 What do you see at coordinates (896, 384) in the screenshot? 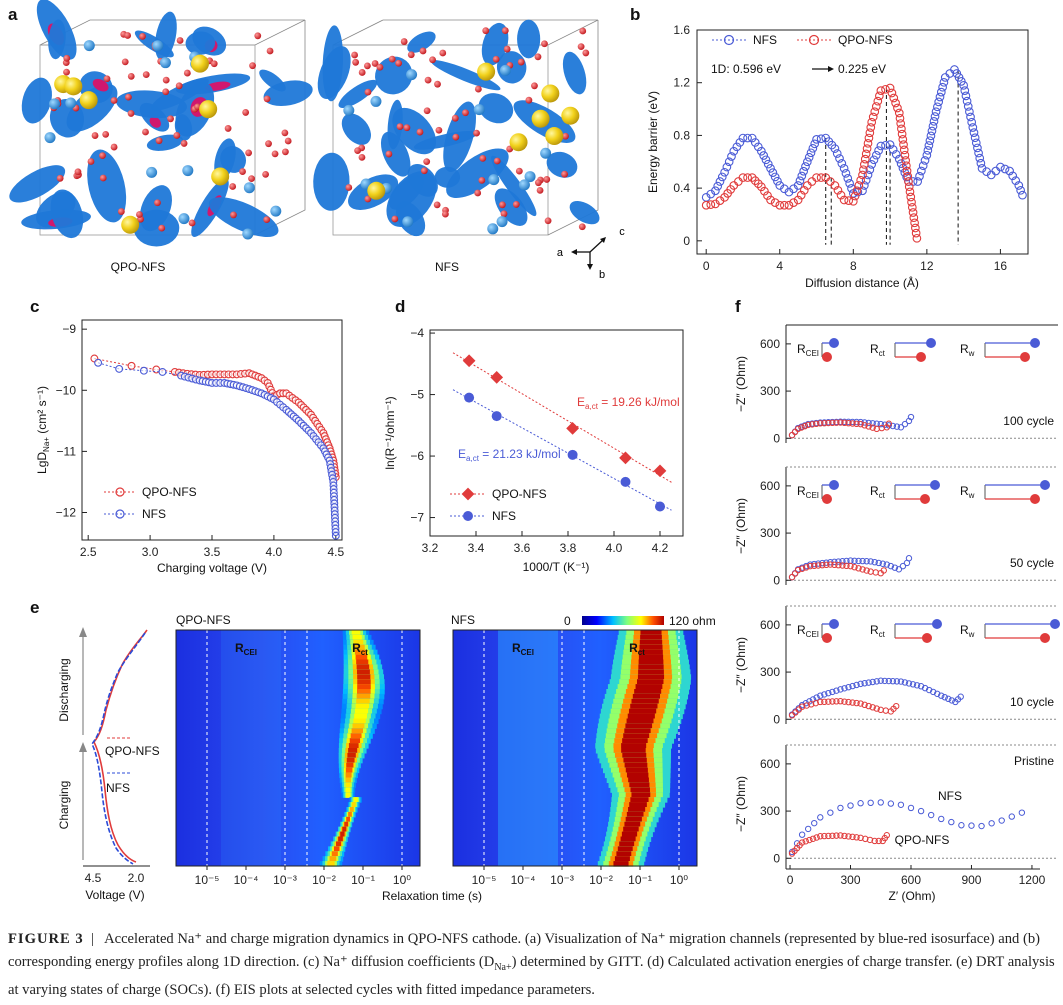
I see `eis-subplot: 0 300 600 −Z″ (Ohm) 100 cycle RCEI Rct Rw` at bounding box center [896, 384].